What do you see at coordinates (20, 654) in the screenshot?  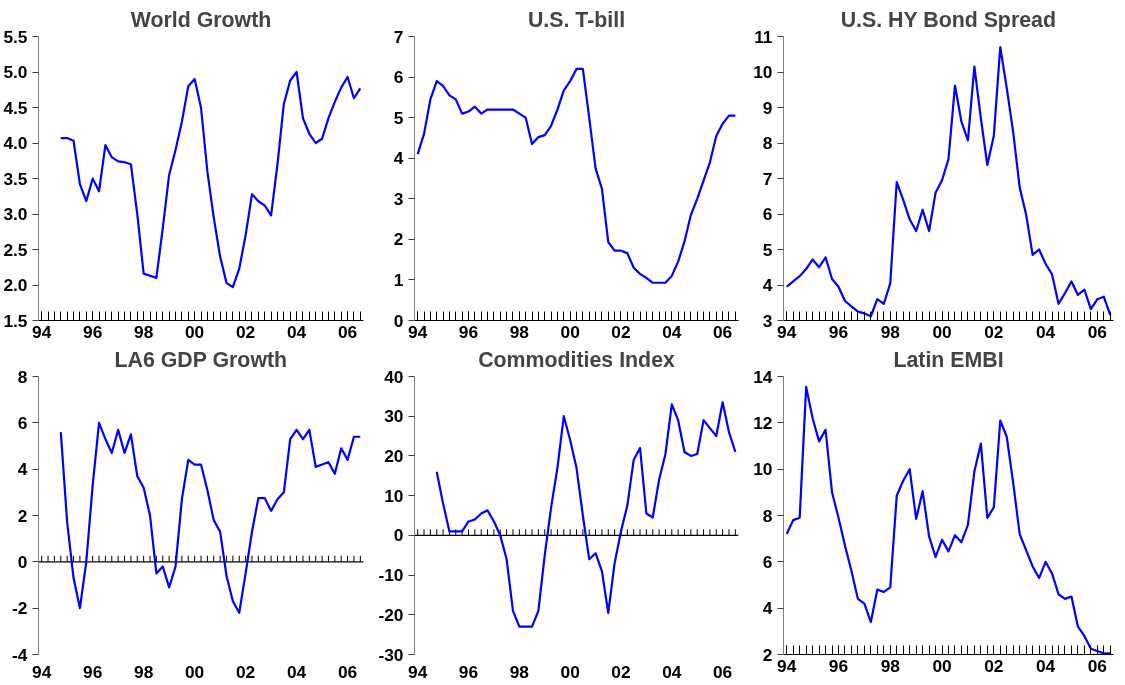 I see `y-tick-label: -4` at bounding box center [20, 654].